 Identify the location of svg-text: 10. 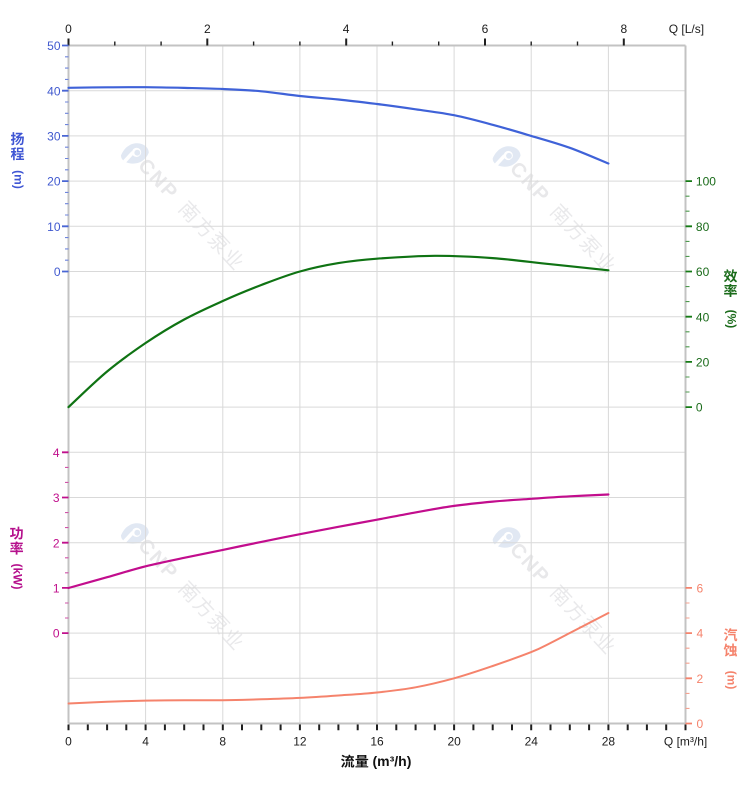
(54, 227).